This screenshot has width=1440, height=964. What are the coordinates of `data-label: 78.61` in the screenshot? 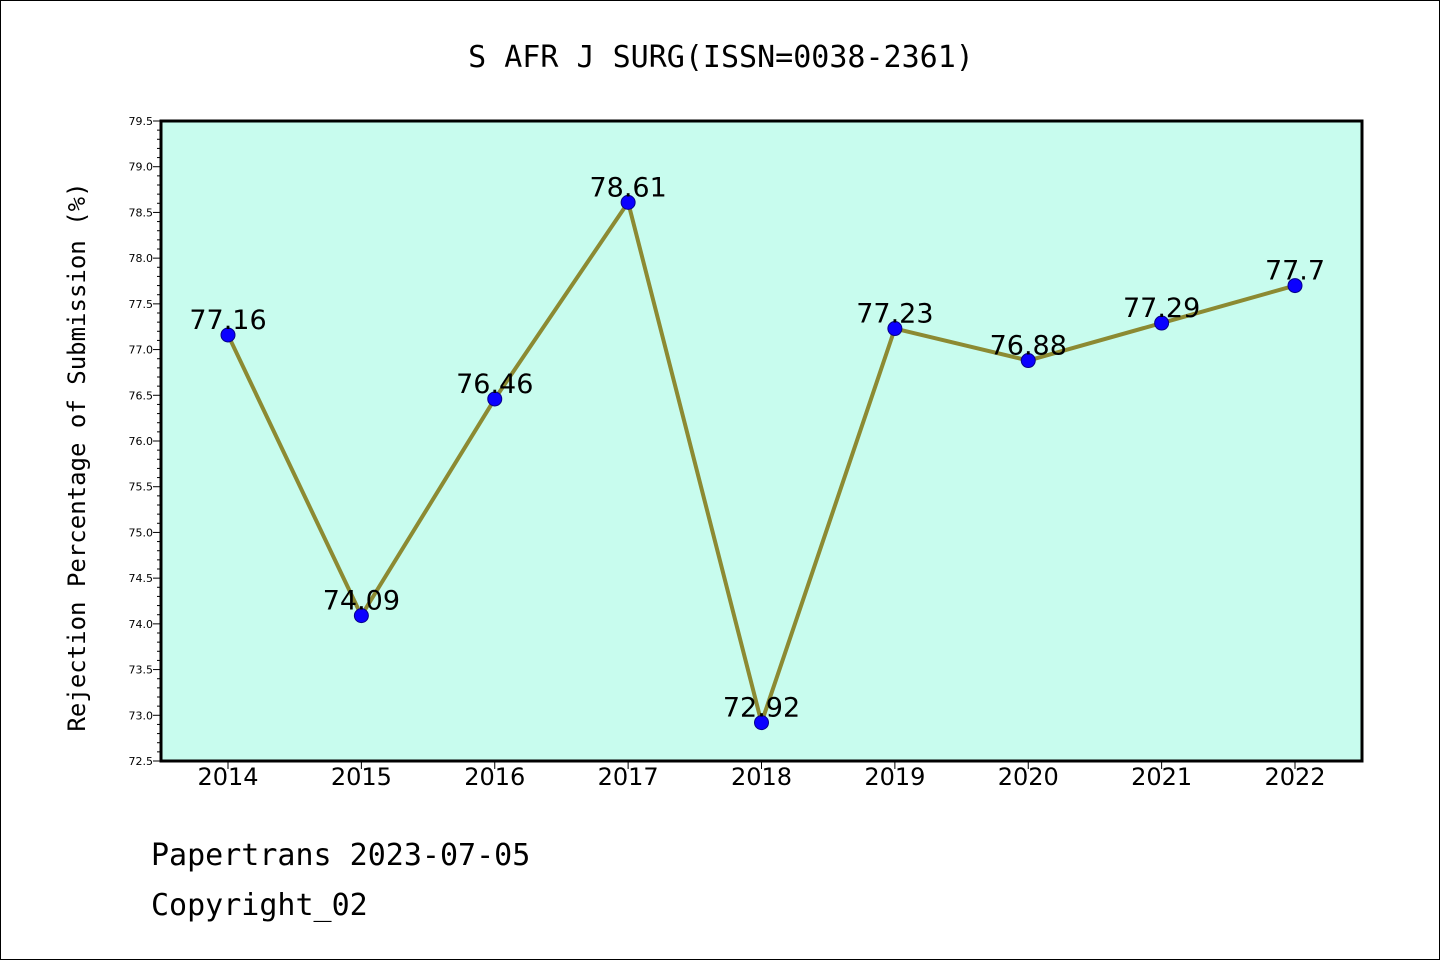 It's located at (627, 187).